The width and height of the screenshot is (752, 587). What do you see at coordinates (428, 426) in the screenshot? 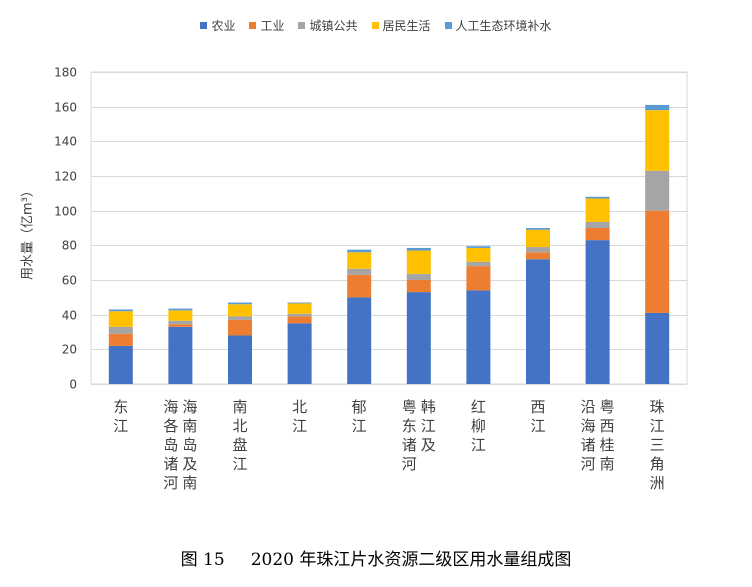
I see `x-tick-label-column: 韩江及` at bounding box center [428, 426].